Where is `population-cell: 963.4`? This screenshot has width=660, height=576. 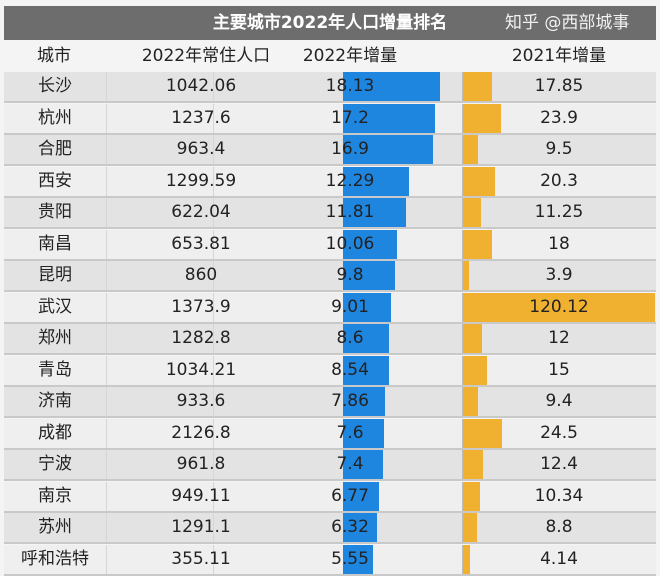 population-cell: 963.4 is located at coordinates (201, 149).